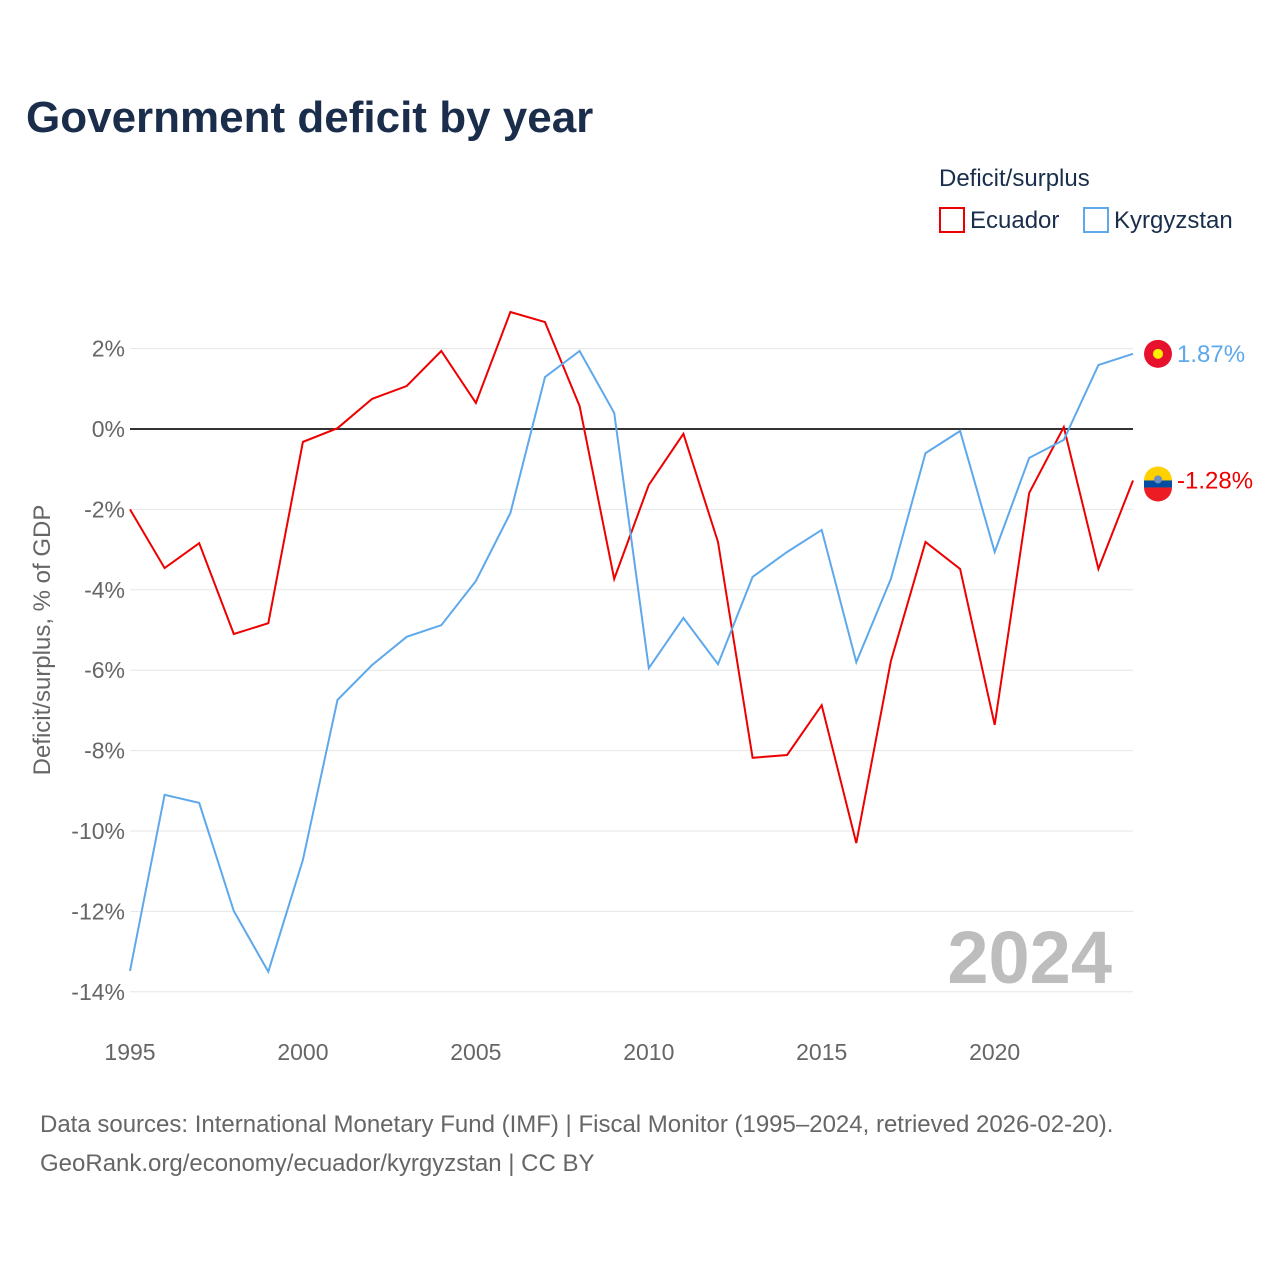 The width and height of the screenshot is (1280, 1280). Describe the element at coordinates (1158, 479) in the screenshot. I see `flag-emblem` at that location.